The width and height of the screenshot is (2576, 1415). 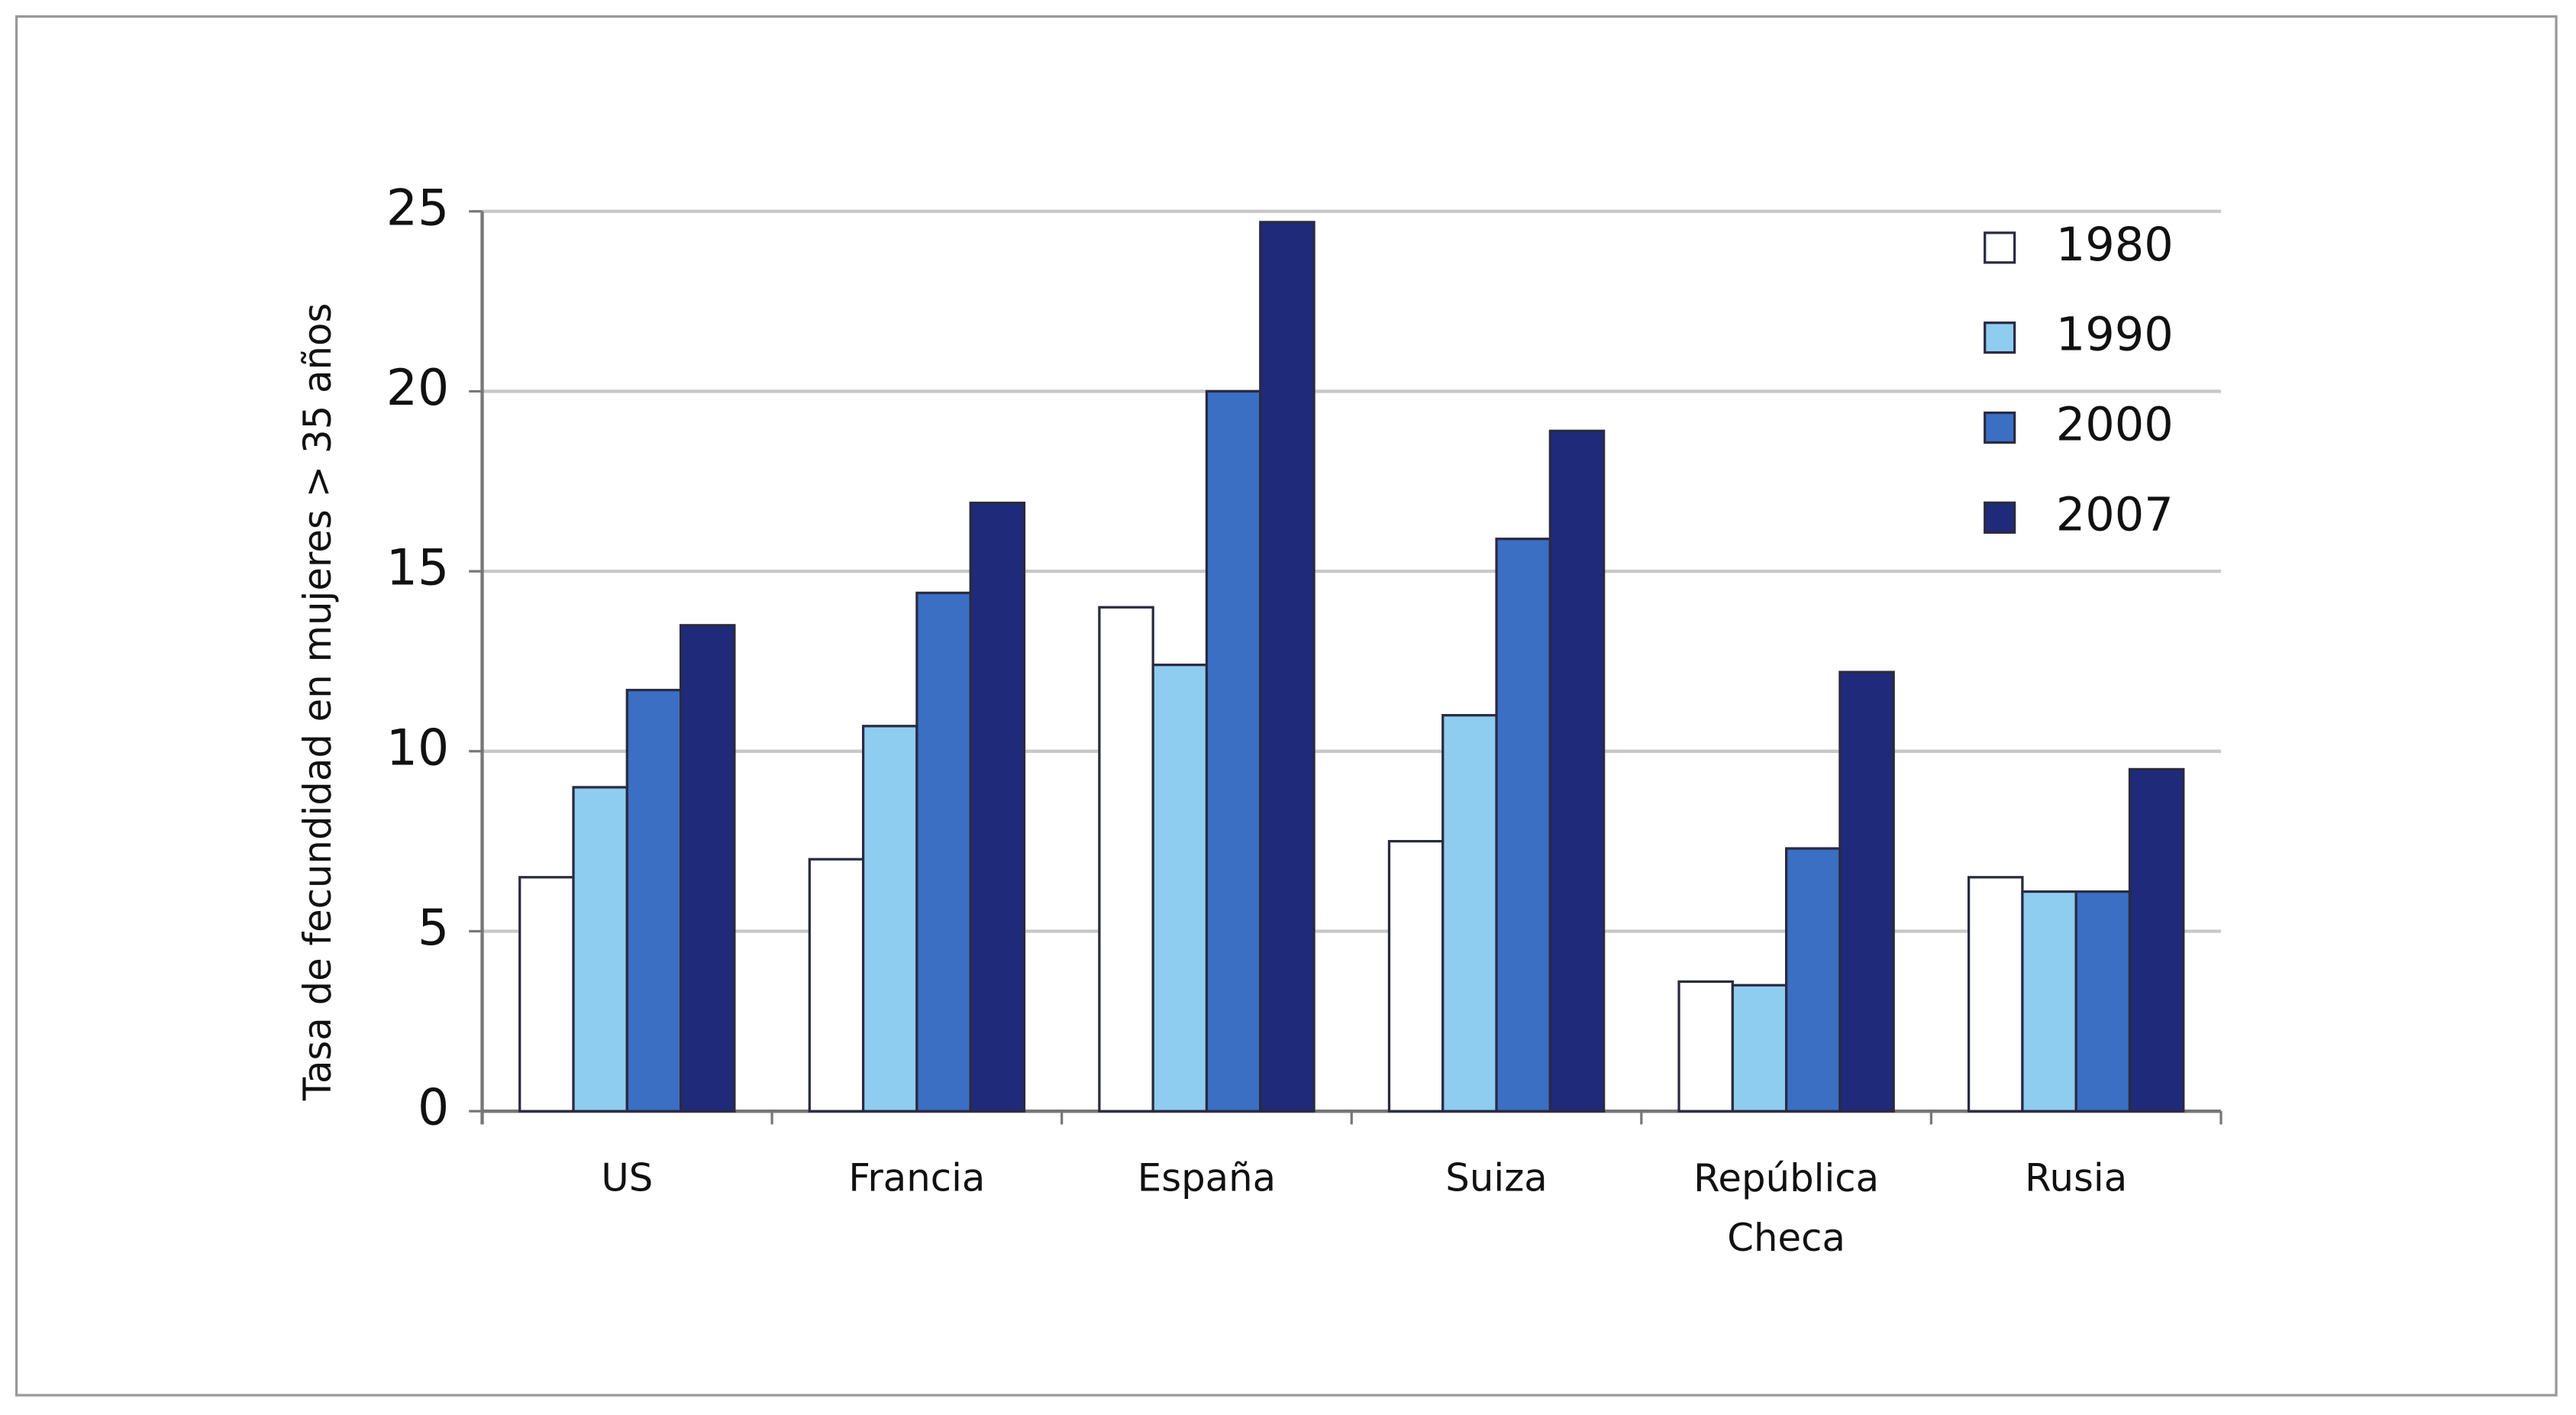 What do you see at coordinates (433, 928) in the screenshot?
I see `y-tick-label: 5` at bounding box center [433, 928].